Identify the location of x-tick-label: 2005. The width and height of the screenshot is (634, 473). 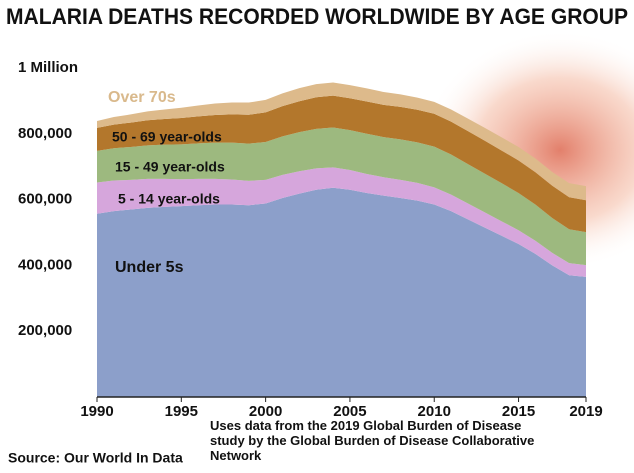
(349, 411).